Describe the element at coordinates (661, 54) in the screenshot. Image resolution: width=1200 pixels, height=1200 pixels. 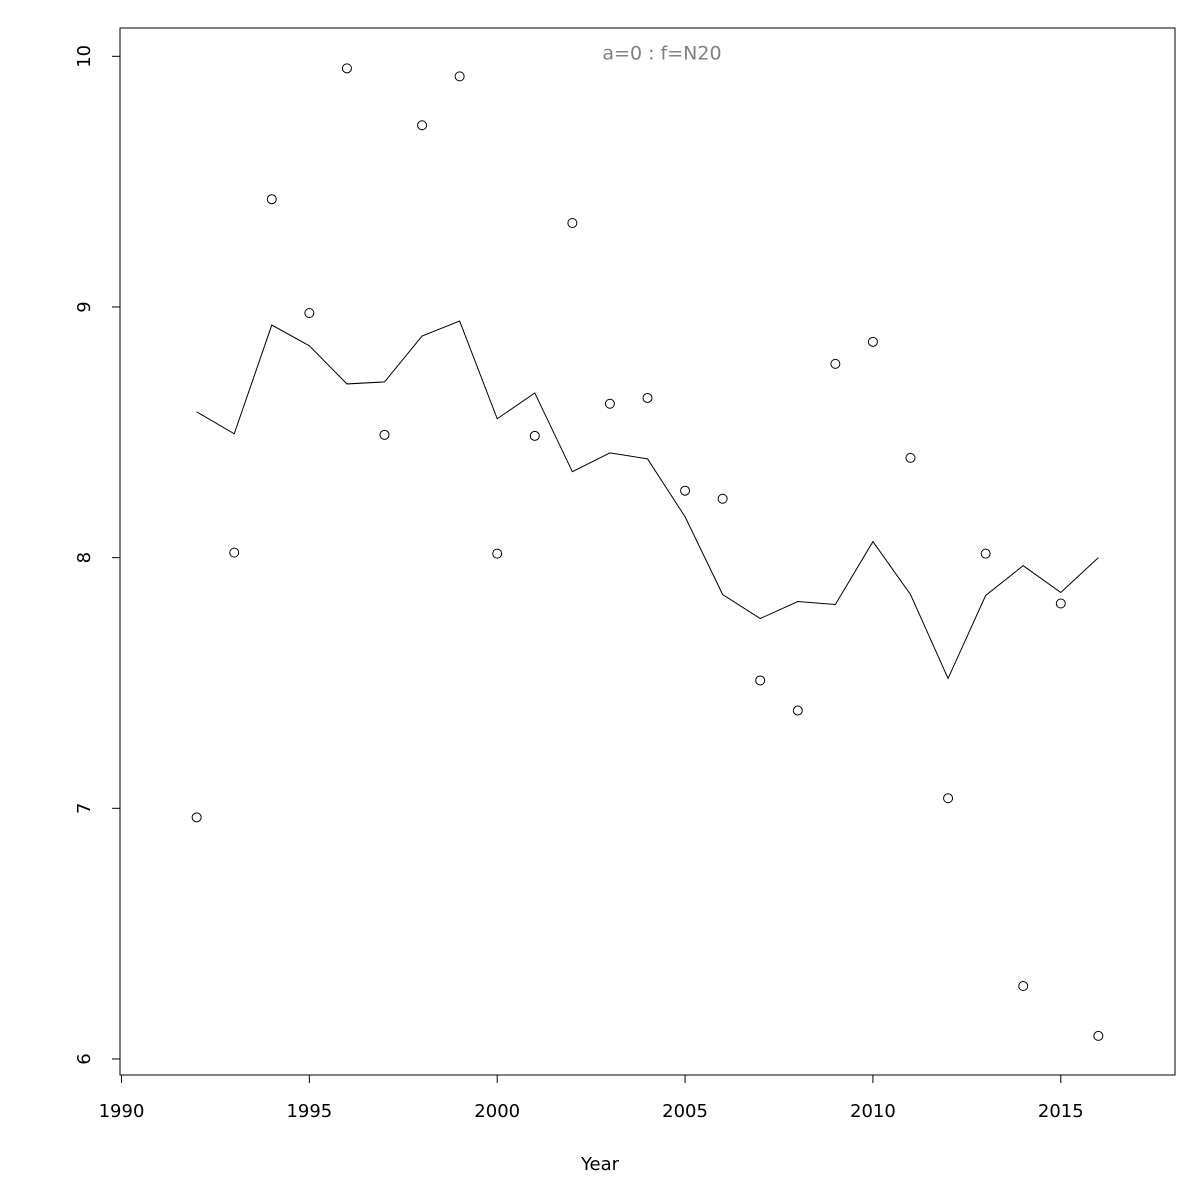
I see `chart-title: a=0 : f=N20` at that location.